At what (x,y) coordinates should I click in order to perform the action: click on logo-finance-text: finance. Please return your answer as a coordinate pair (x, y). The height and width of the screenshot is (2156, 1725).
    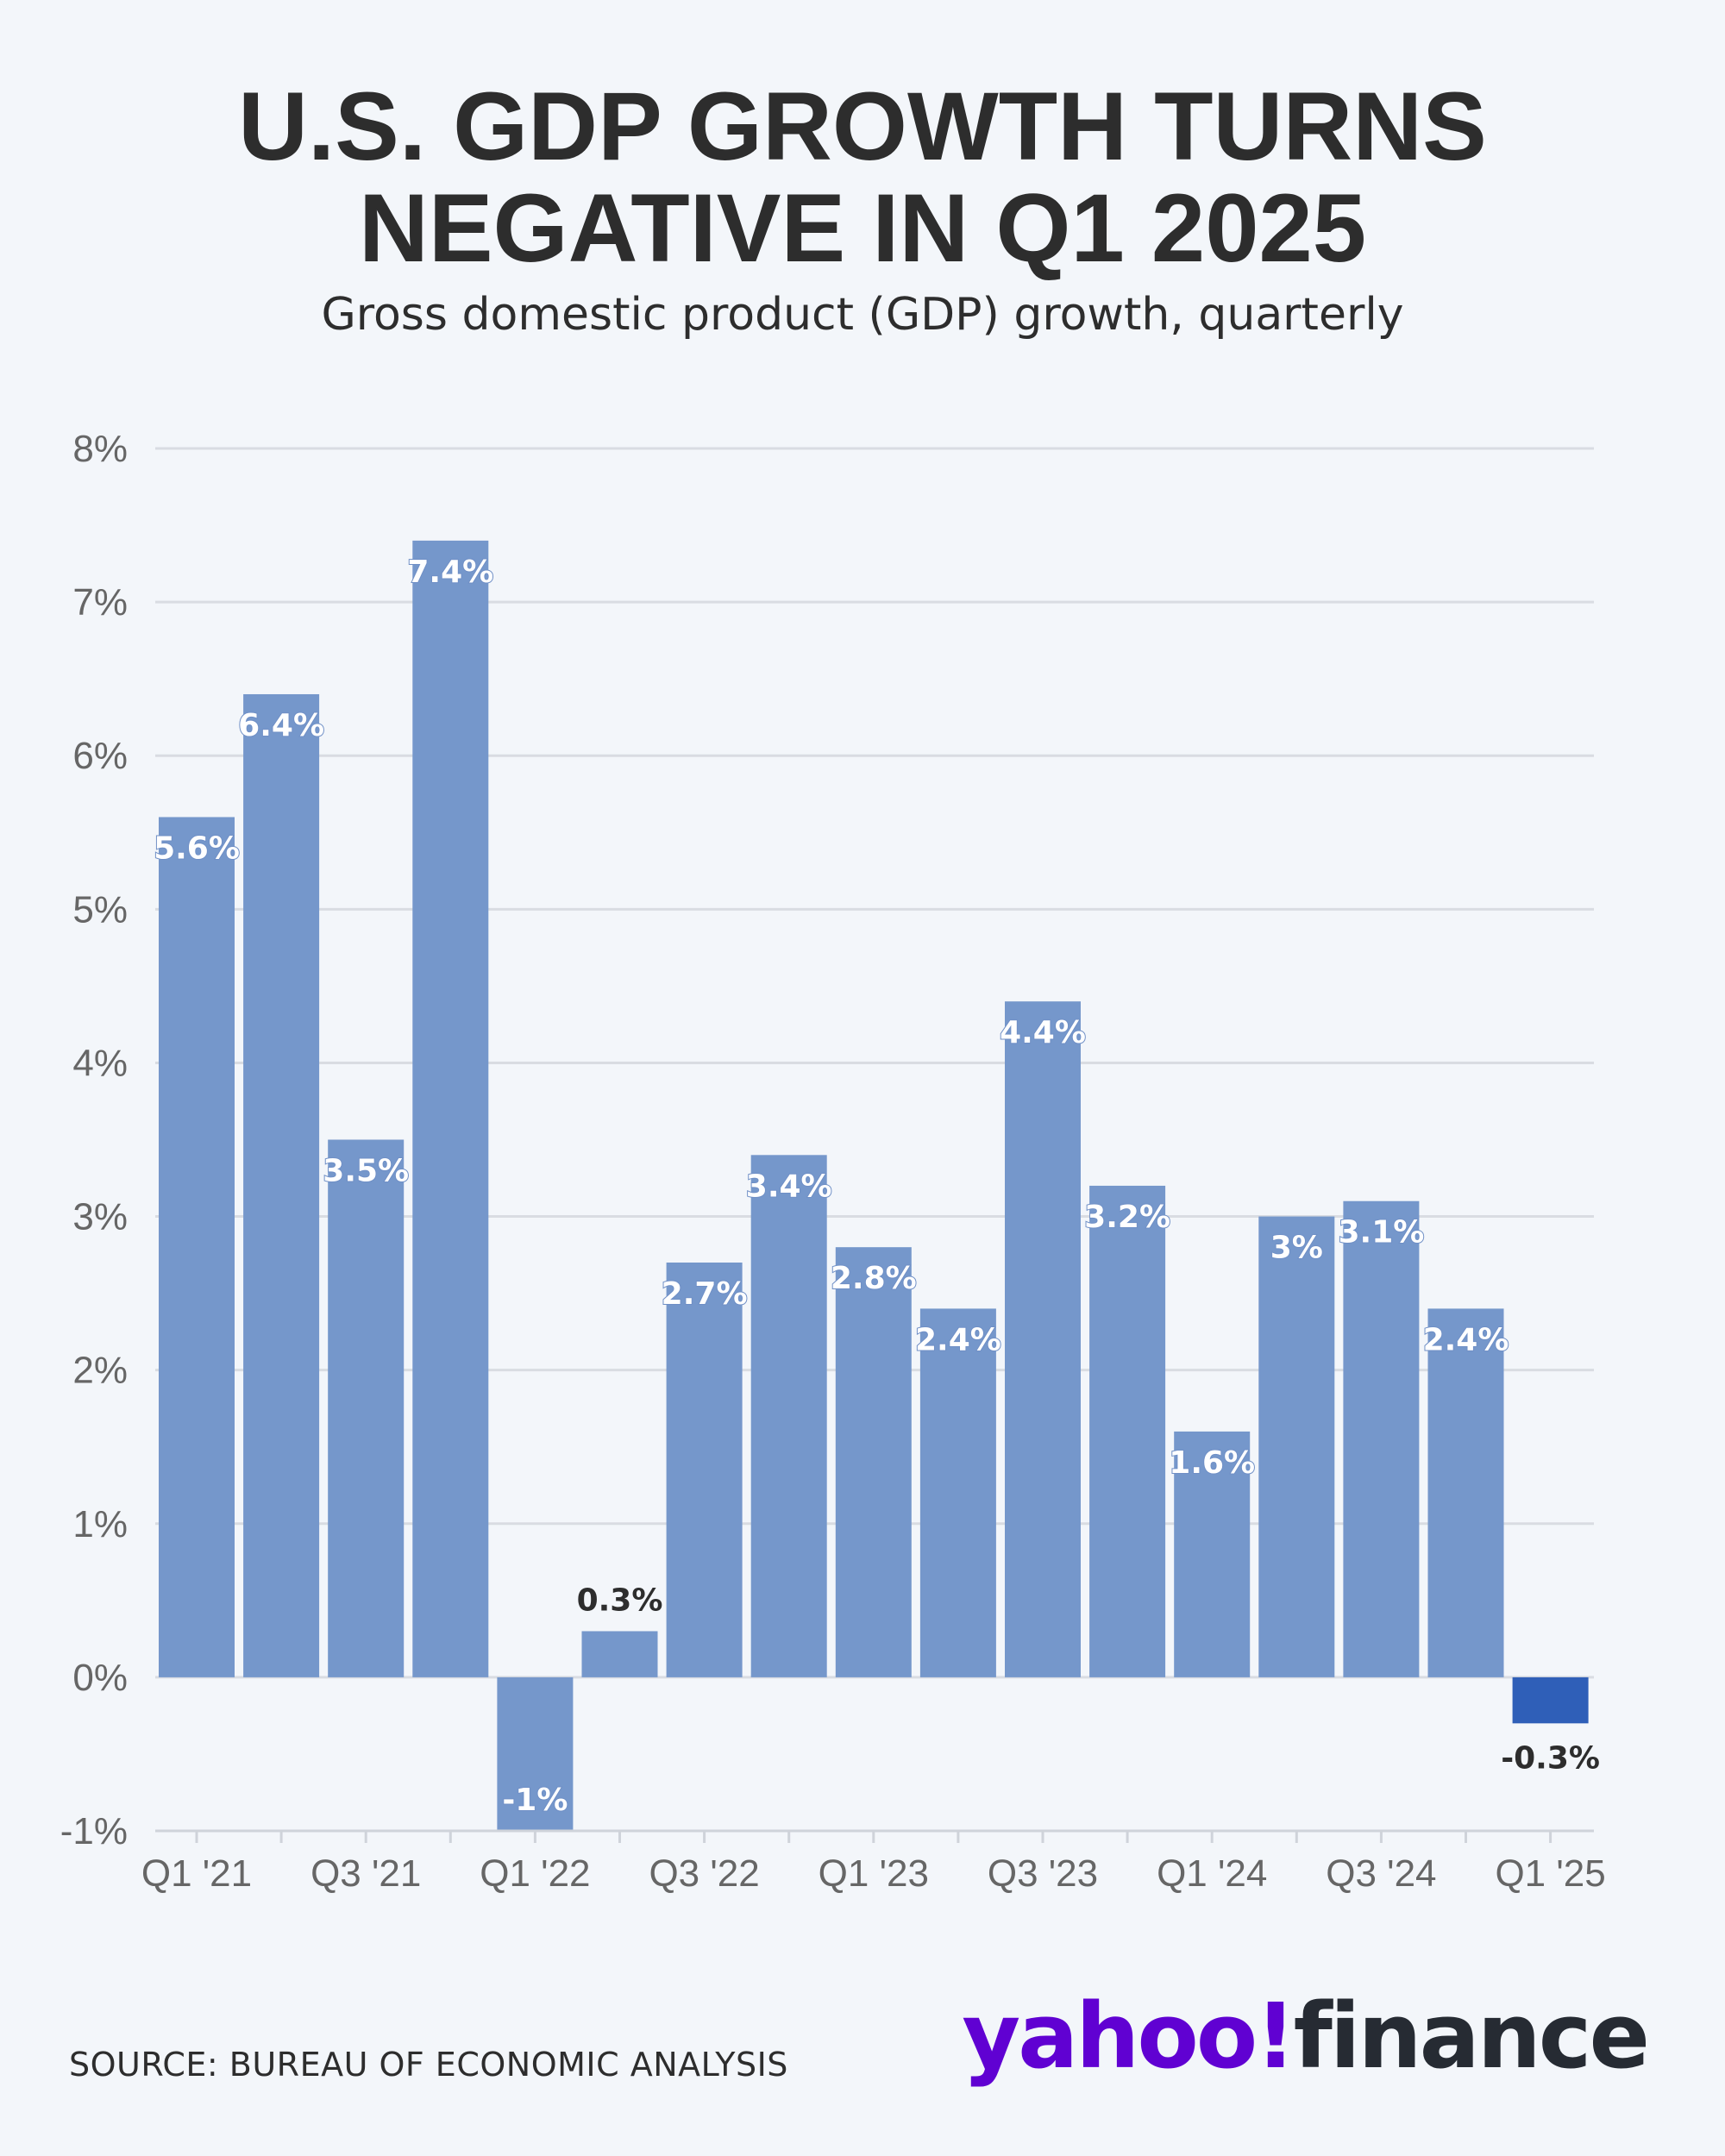
    Looking at the image, I should click on (1472, 2036).